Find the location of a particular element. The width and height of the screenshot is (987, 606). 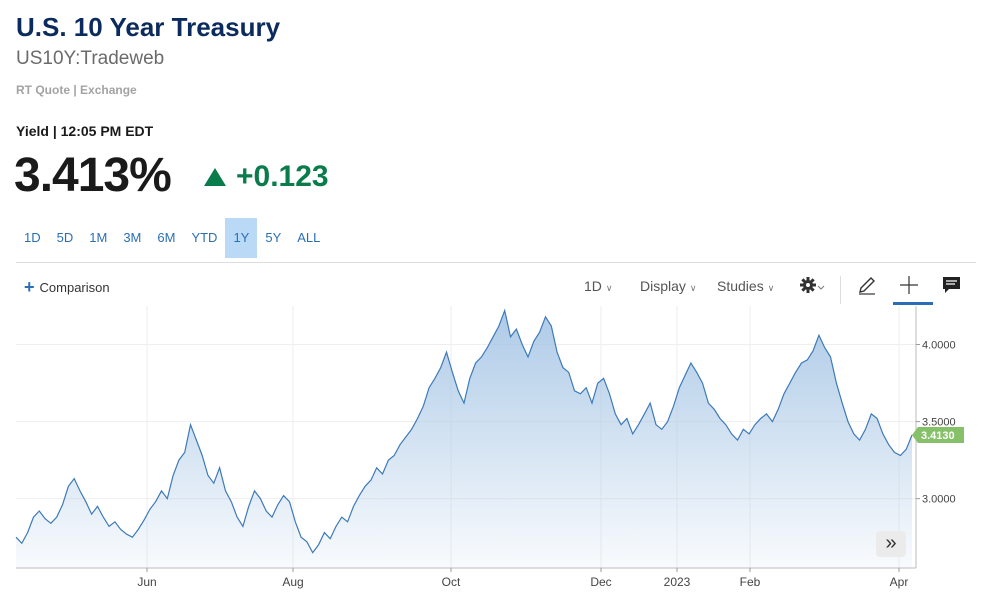

range-ytd-button: YTD is located at coordinates (204, 237).